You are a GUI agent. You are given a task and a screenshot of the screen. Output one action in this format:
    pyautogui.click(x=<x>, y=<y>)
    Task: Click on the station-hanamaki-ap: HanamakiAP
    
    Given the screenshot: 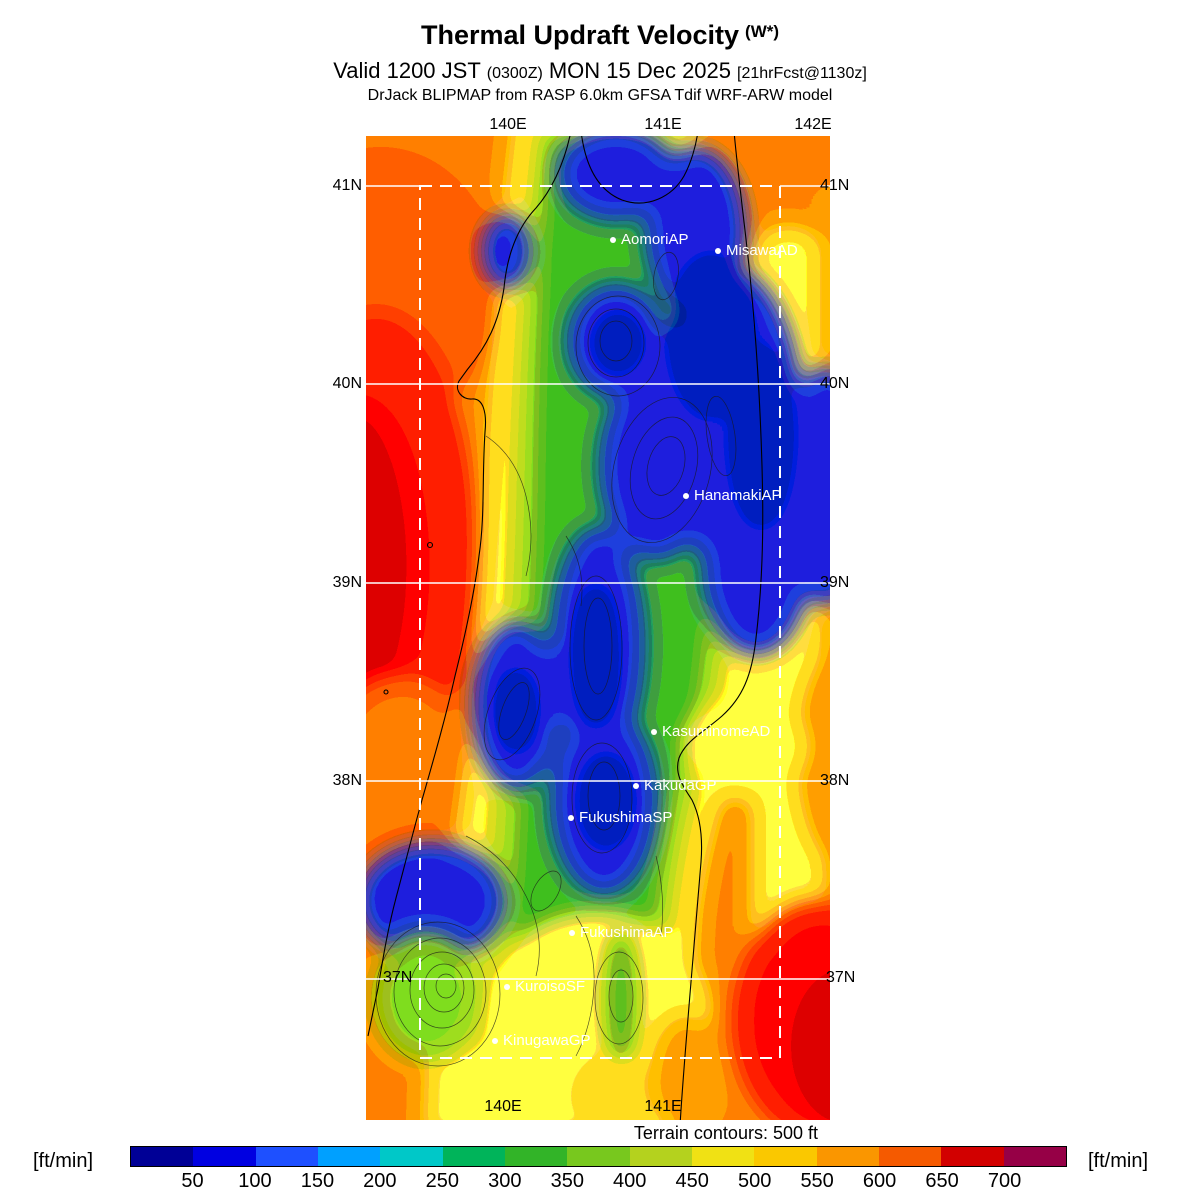 What is the action you would take?
    pyautogui.click(x=732, y=495)
    